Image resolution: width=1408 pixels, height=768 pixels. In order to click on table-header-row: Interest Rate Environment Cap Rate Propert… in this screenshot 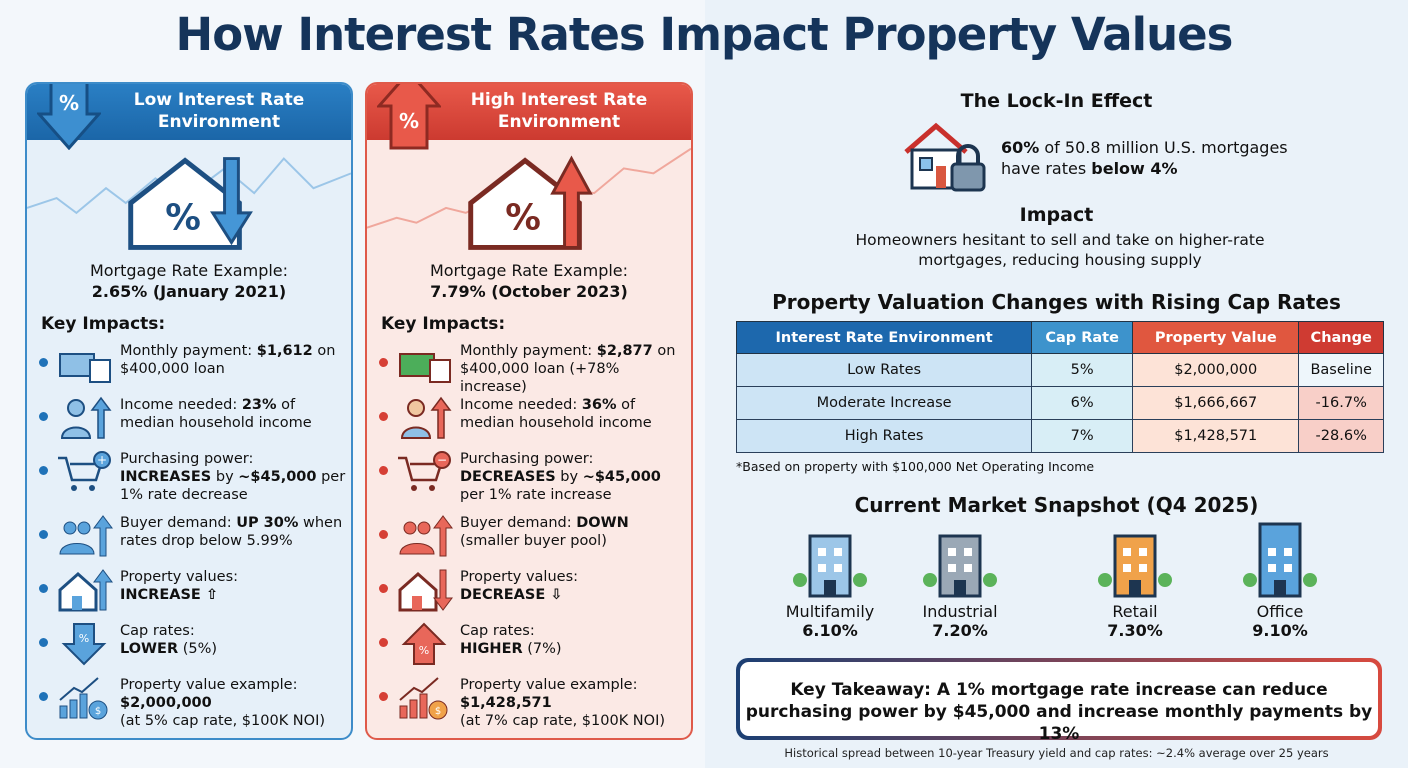, I will do `click(1059, 337)`.